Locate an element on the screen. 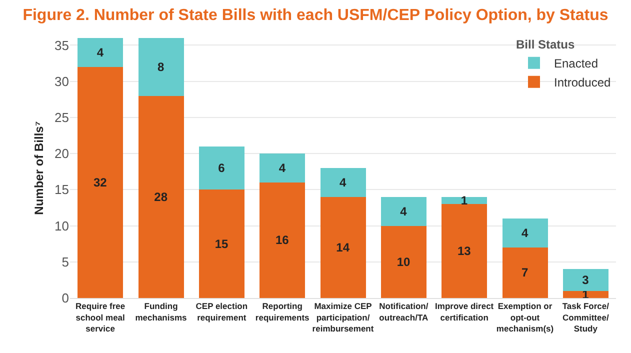  data-label: 10 is located at coordinates (403, 261).